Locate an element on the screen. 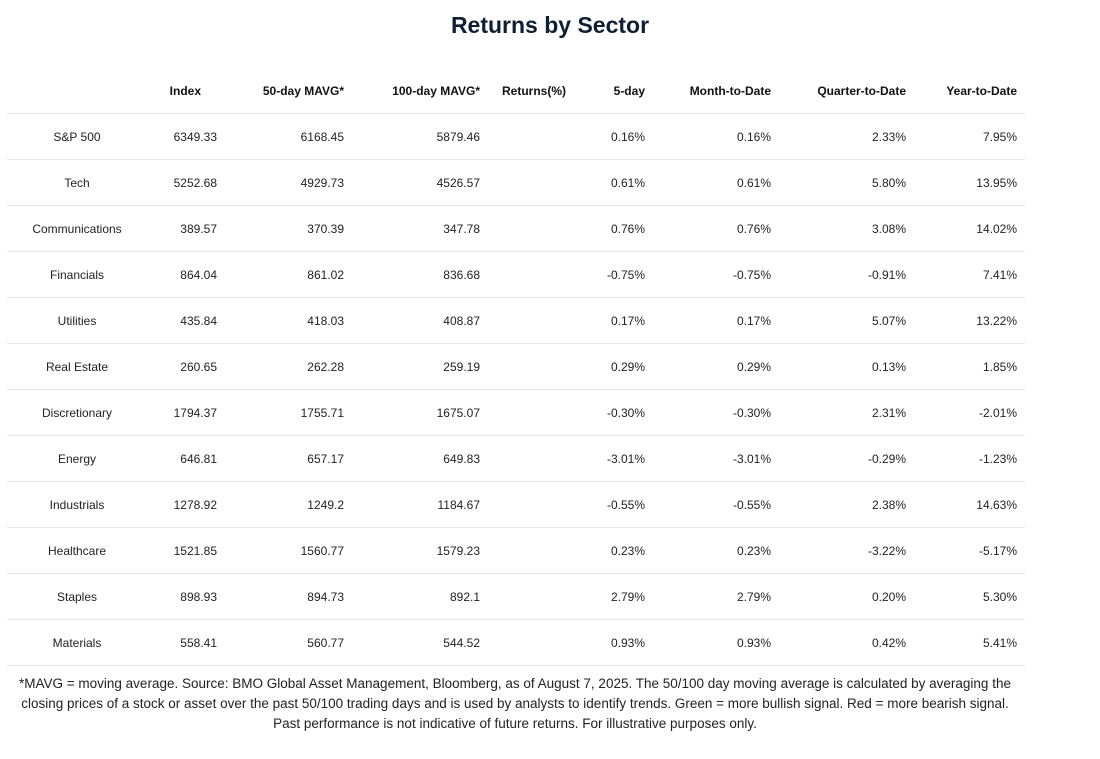 The width and height of the screenshot is (1100, 759). cell: 2.38% is located at coordinates (846, 504).